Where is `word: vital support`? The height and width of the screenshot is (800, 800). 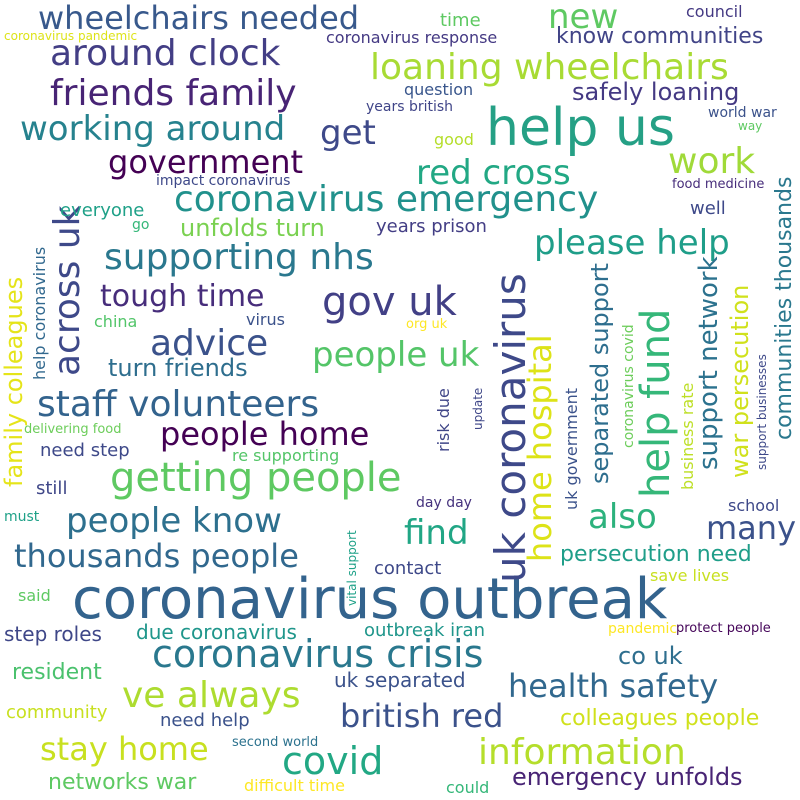
word: vital support is located at coordinates (352, 568).